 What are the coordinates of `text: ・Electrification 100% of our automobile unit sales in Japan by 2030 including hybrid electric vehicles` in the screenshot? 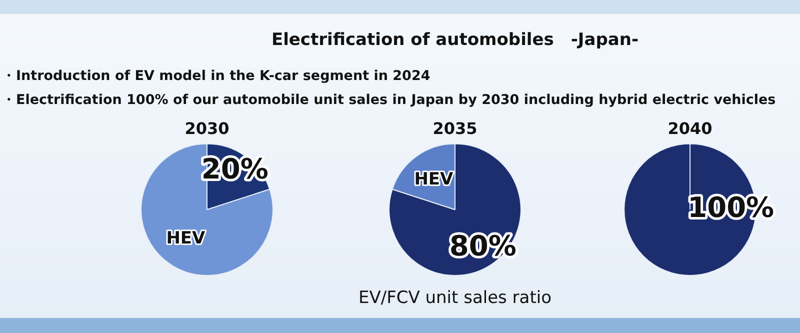 It's located at (389, 100).